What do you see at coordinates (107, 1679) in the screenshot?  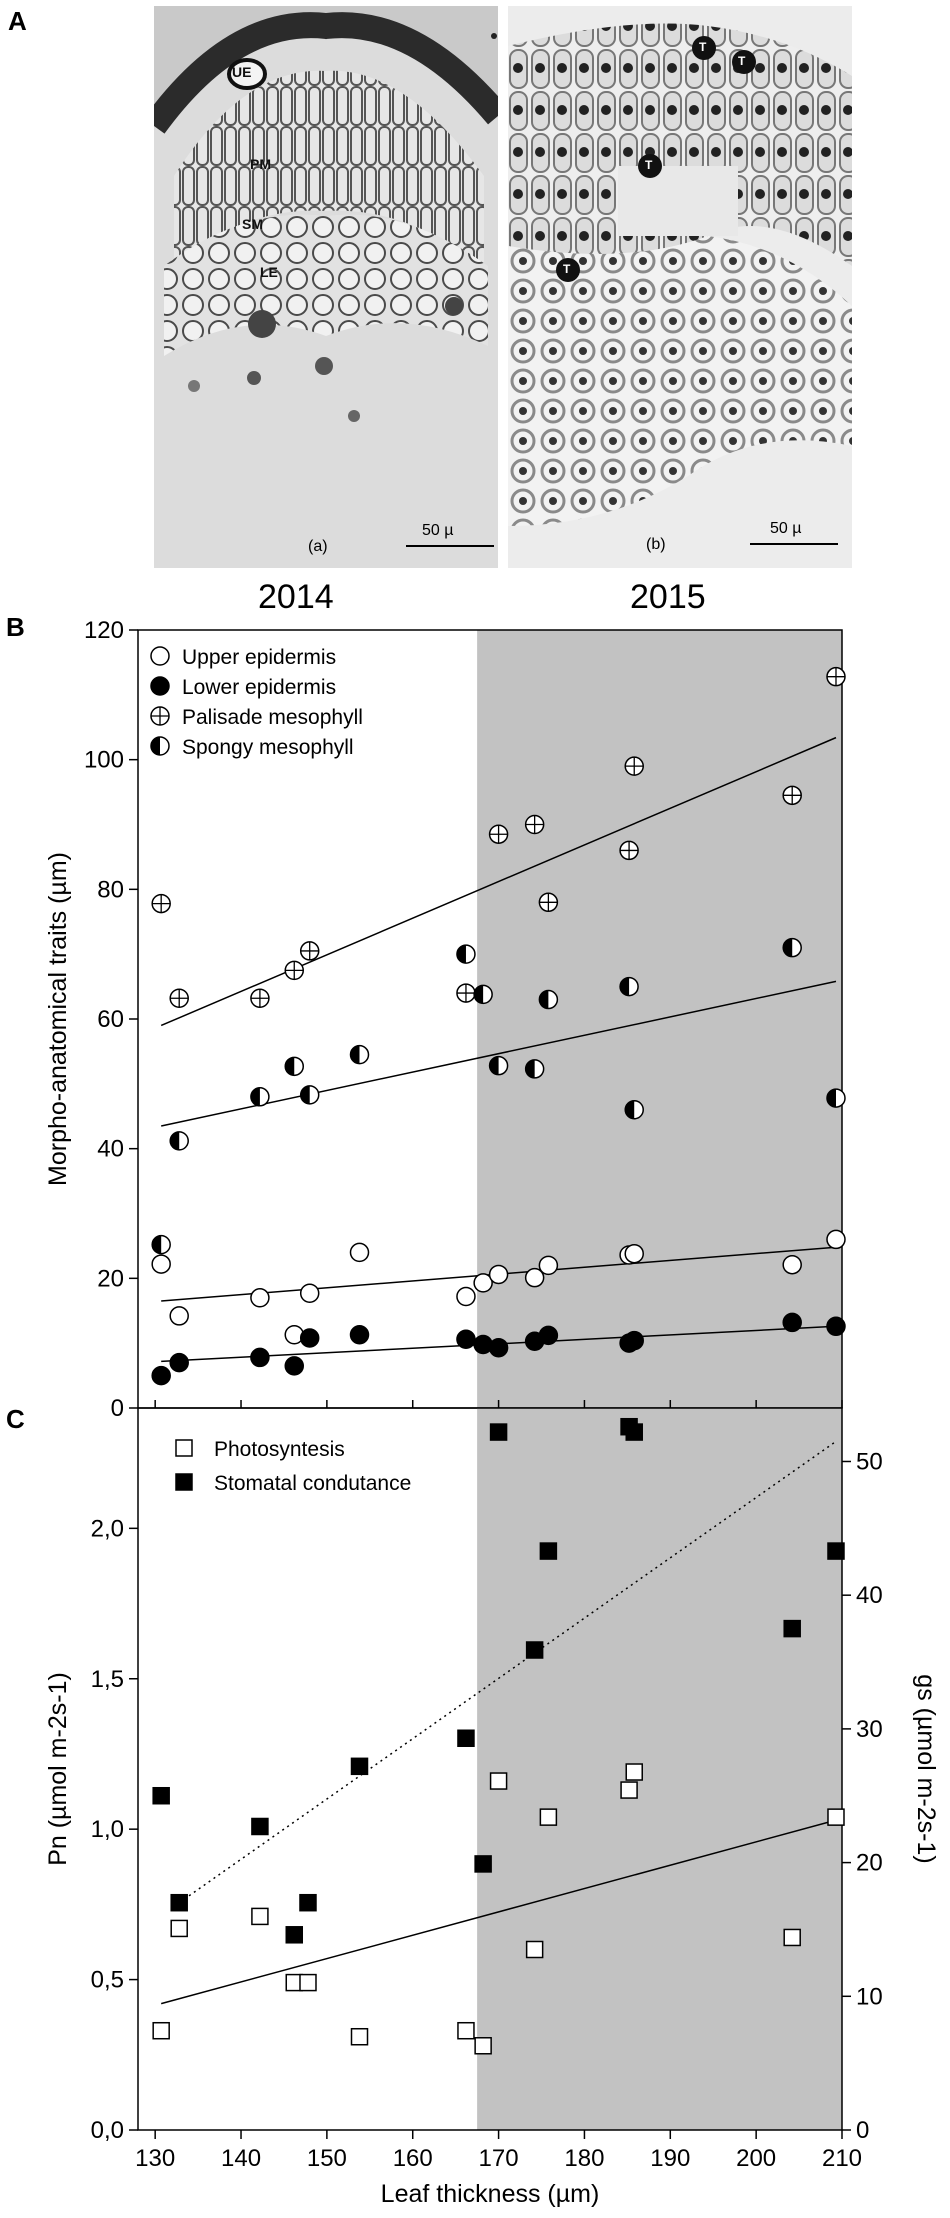 I see `y-tick-label-c: 1,5` at bounding box center [107, 1679].